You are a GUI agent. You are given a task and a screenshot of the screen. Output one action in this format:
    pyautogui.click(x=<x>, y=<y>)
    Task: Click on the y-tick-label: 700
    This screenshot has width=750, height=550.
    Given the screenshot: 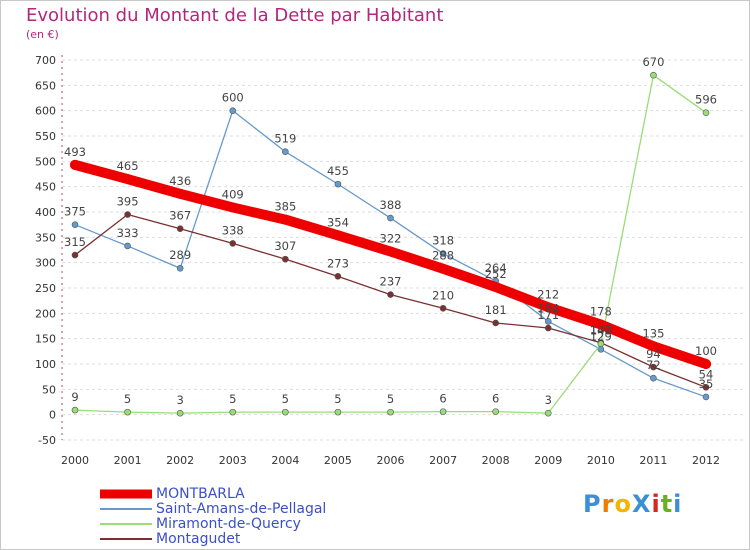 What is the action you would take?
    pyautogui.click(x=45, y=60)
    